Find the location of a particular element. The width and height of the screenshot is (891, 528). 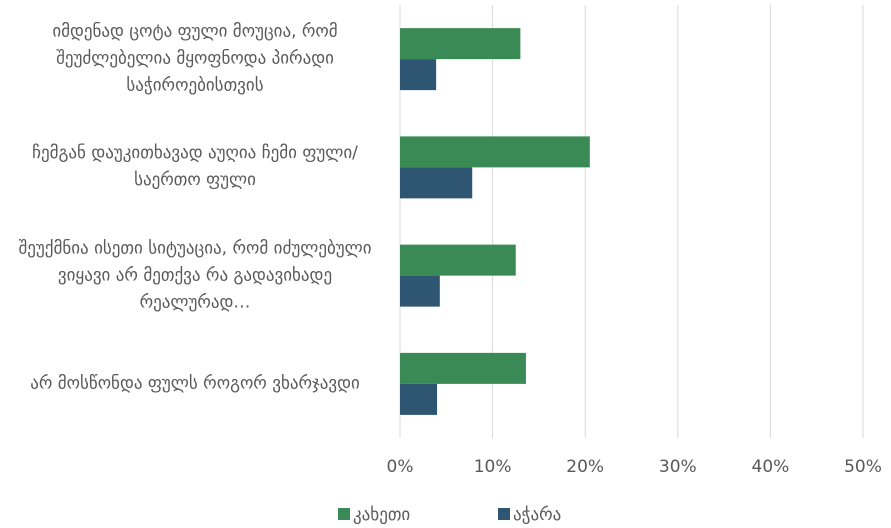

x-tick-label: 0% is located at coordinates (400, 467).